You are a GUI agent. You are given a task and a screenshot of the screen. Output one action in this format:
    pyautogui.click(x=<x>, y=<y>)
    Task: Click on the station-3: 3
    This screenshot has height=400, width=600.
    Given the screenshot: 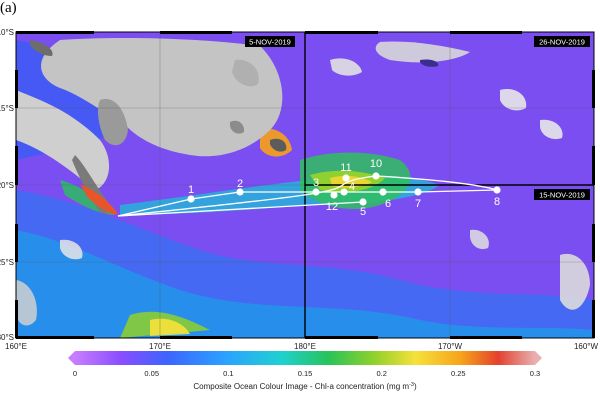 What is the action you would take?
    pyautogui.click(x=316, y=186)
    